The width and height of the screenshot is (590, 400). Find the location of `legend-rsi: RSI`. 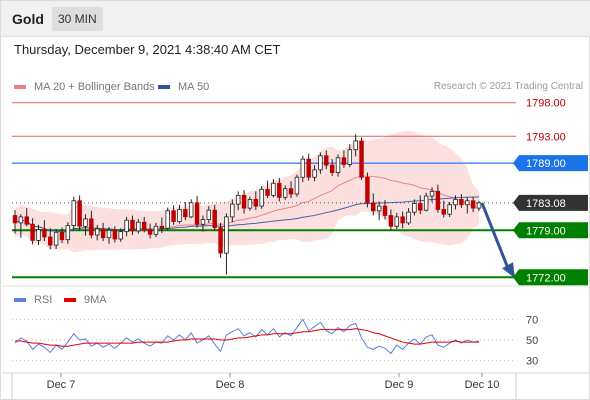

legend-rsi: RSI is located at coordinates (33, 300).